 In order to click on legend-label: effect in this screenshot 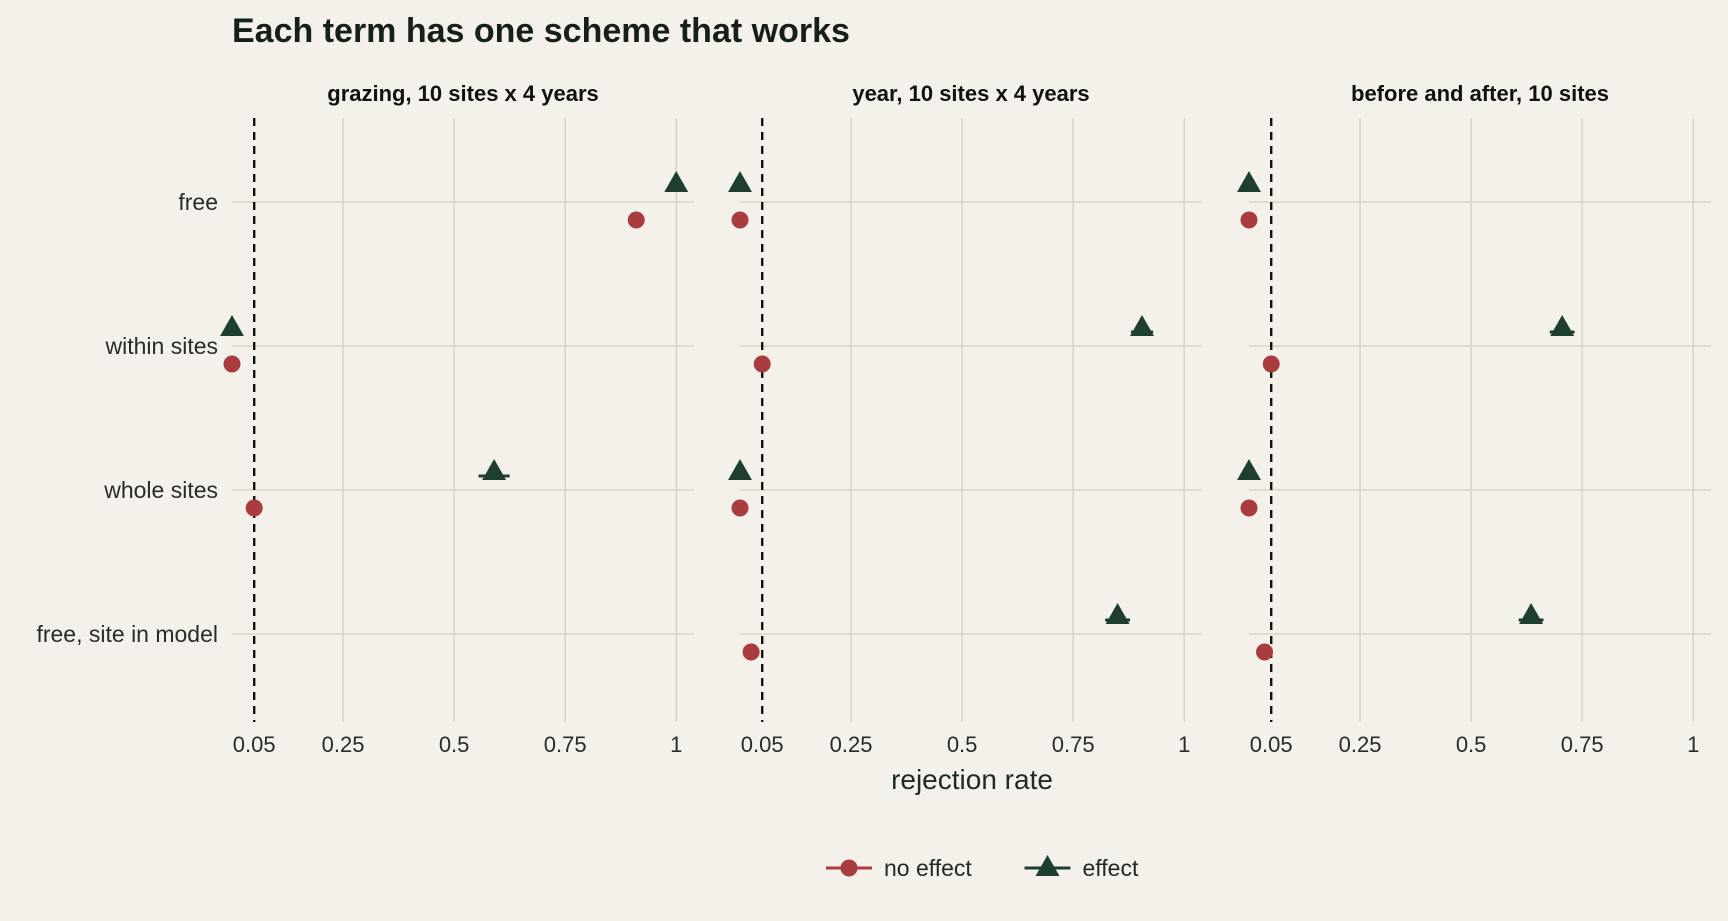, I will do `click(1111, 868)`.